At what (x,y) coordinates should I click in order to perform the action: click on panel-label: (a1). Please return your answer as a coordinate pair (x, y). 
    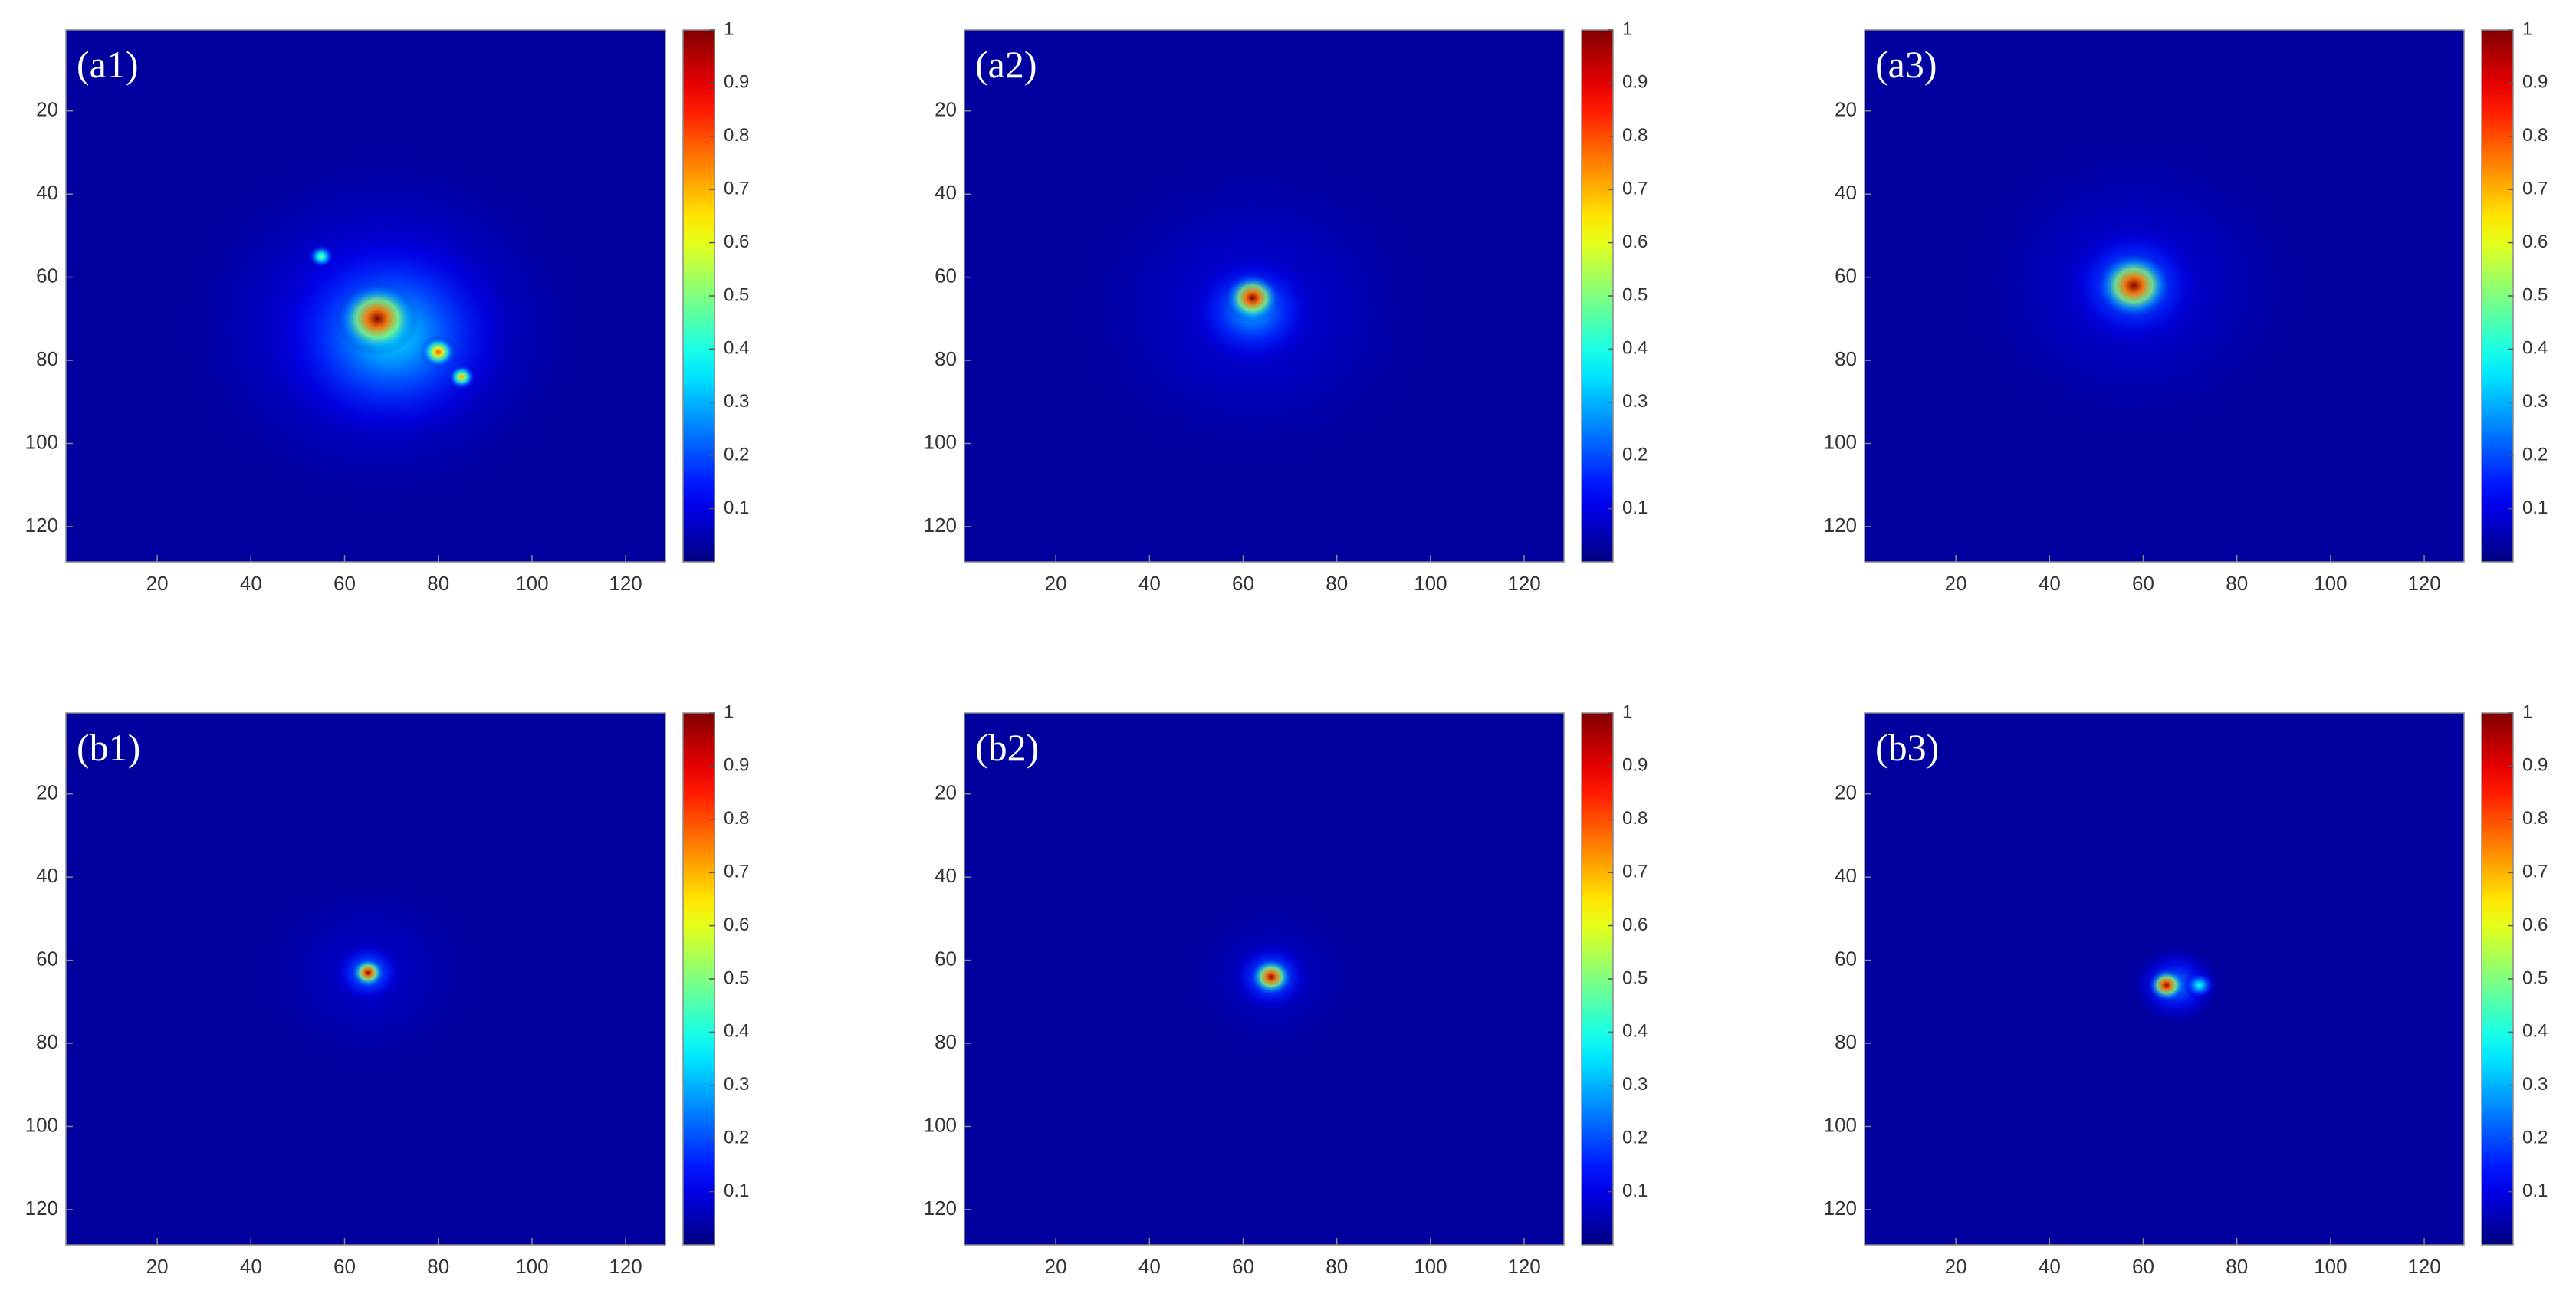
    Looking at the image, I should click on (108, 64).